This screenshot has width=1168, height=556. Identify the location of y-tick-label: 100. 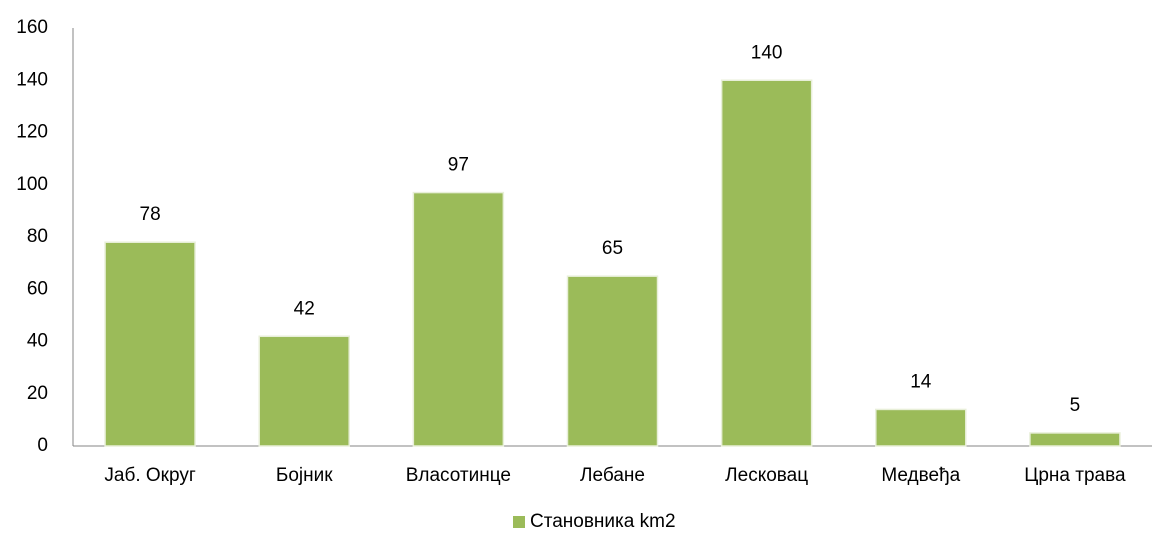
(32, 184).